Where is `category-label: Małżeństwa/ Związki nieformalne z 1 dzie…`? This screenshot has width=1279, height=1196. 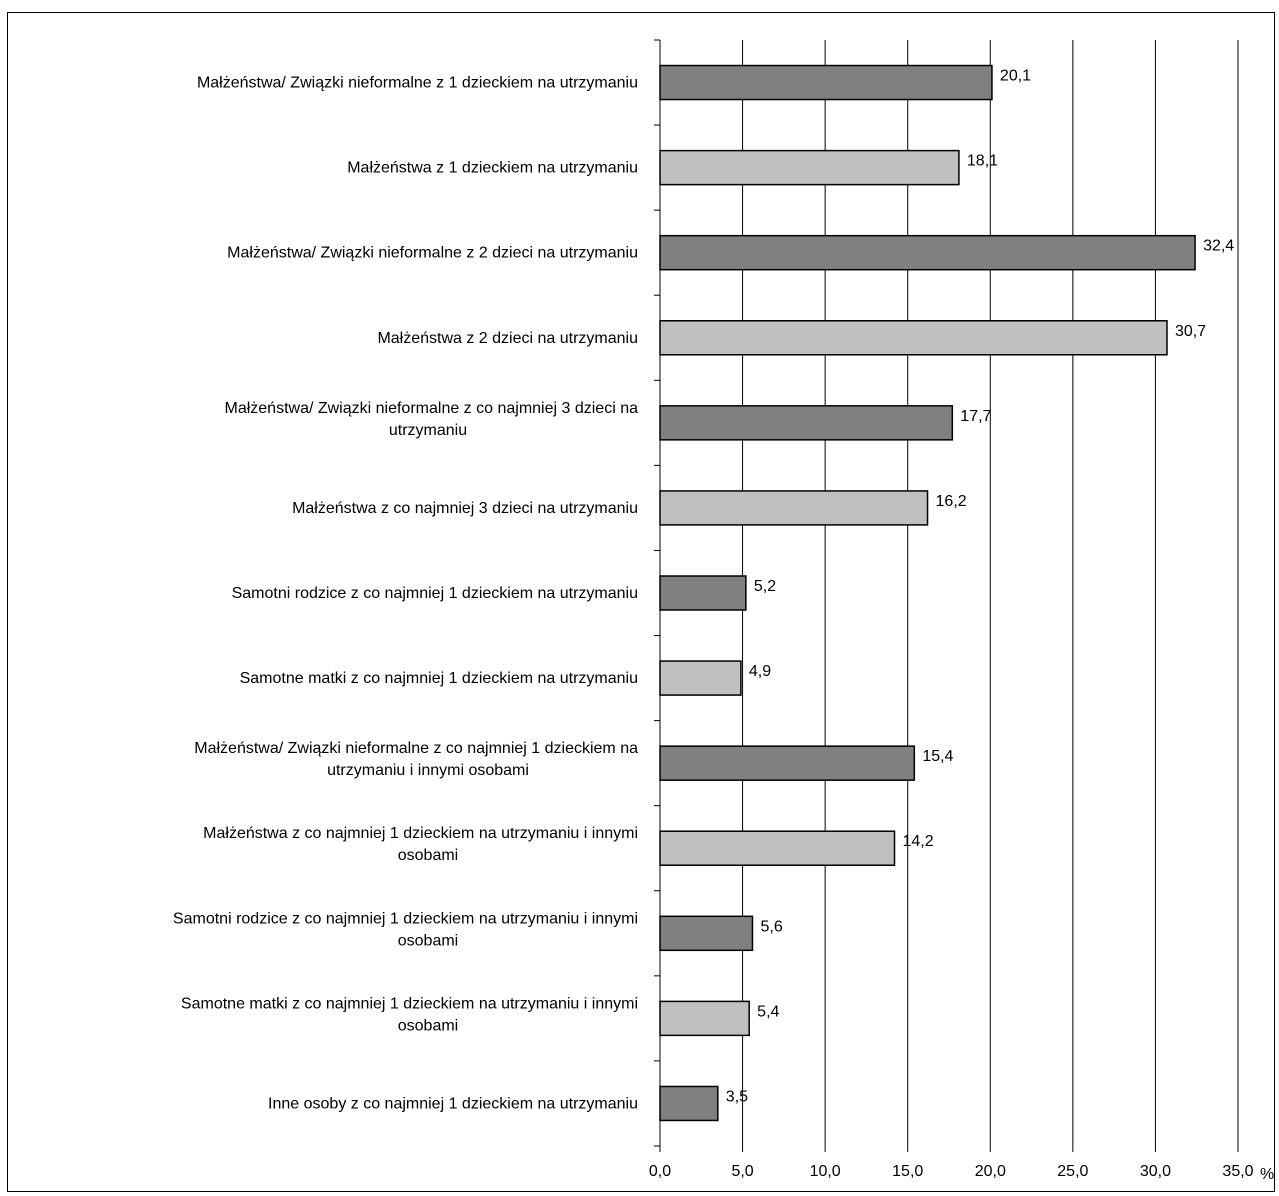 category-label: Małżeństwa/ Związki nieformalne z 1 dzie… is located at coordinates (417, 83).